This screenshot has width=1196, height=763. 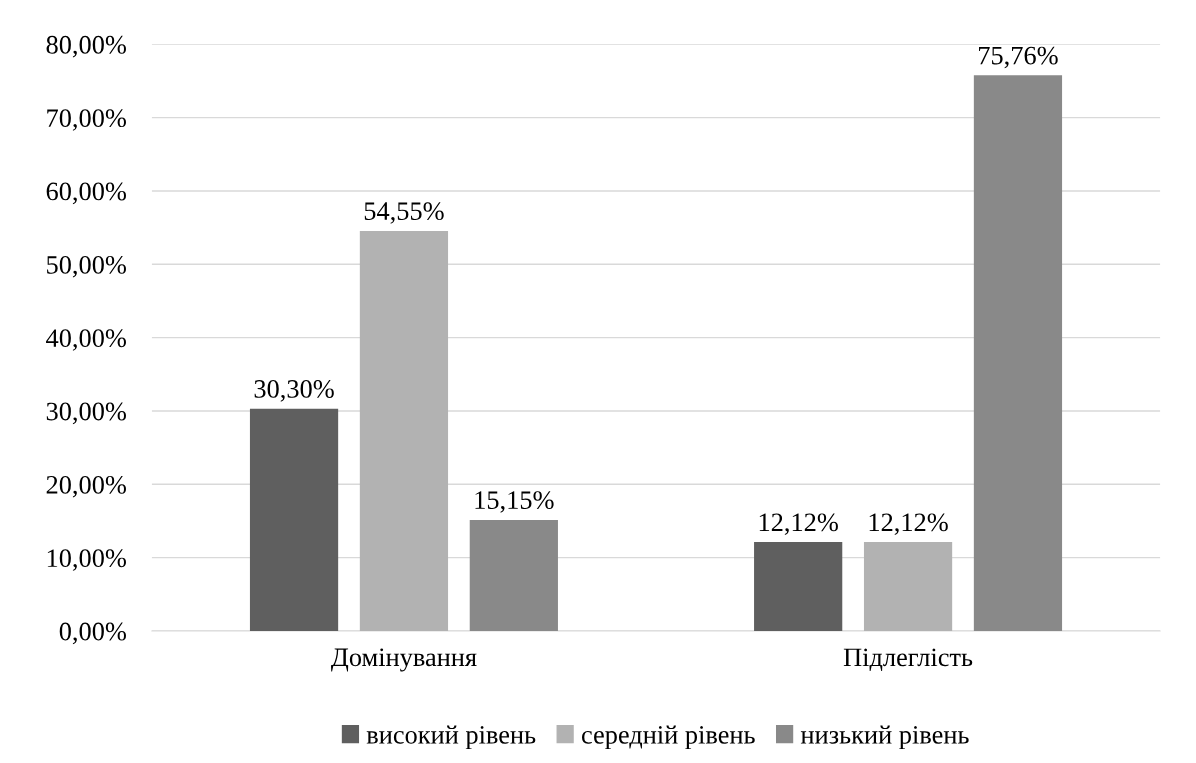 What do you see at coordinates (86, 413) in the screenshot?
I see `y-tick-label: 30,00%` at bounding box center [86, 413].